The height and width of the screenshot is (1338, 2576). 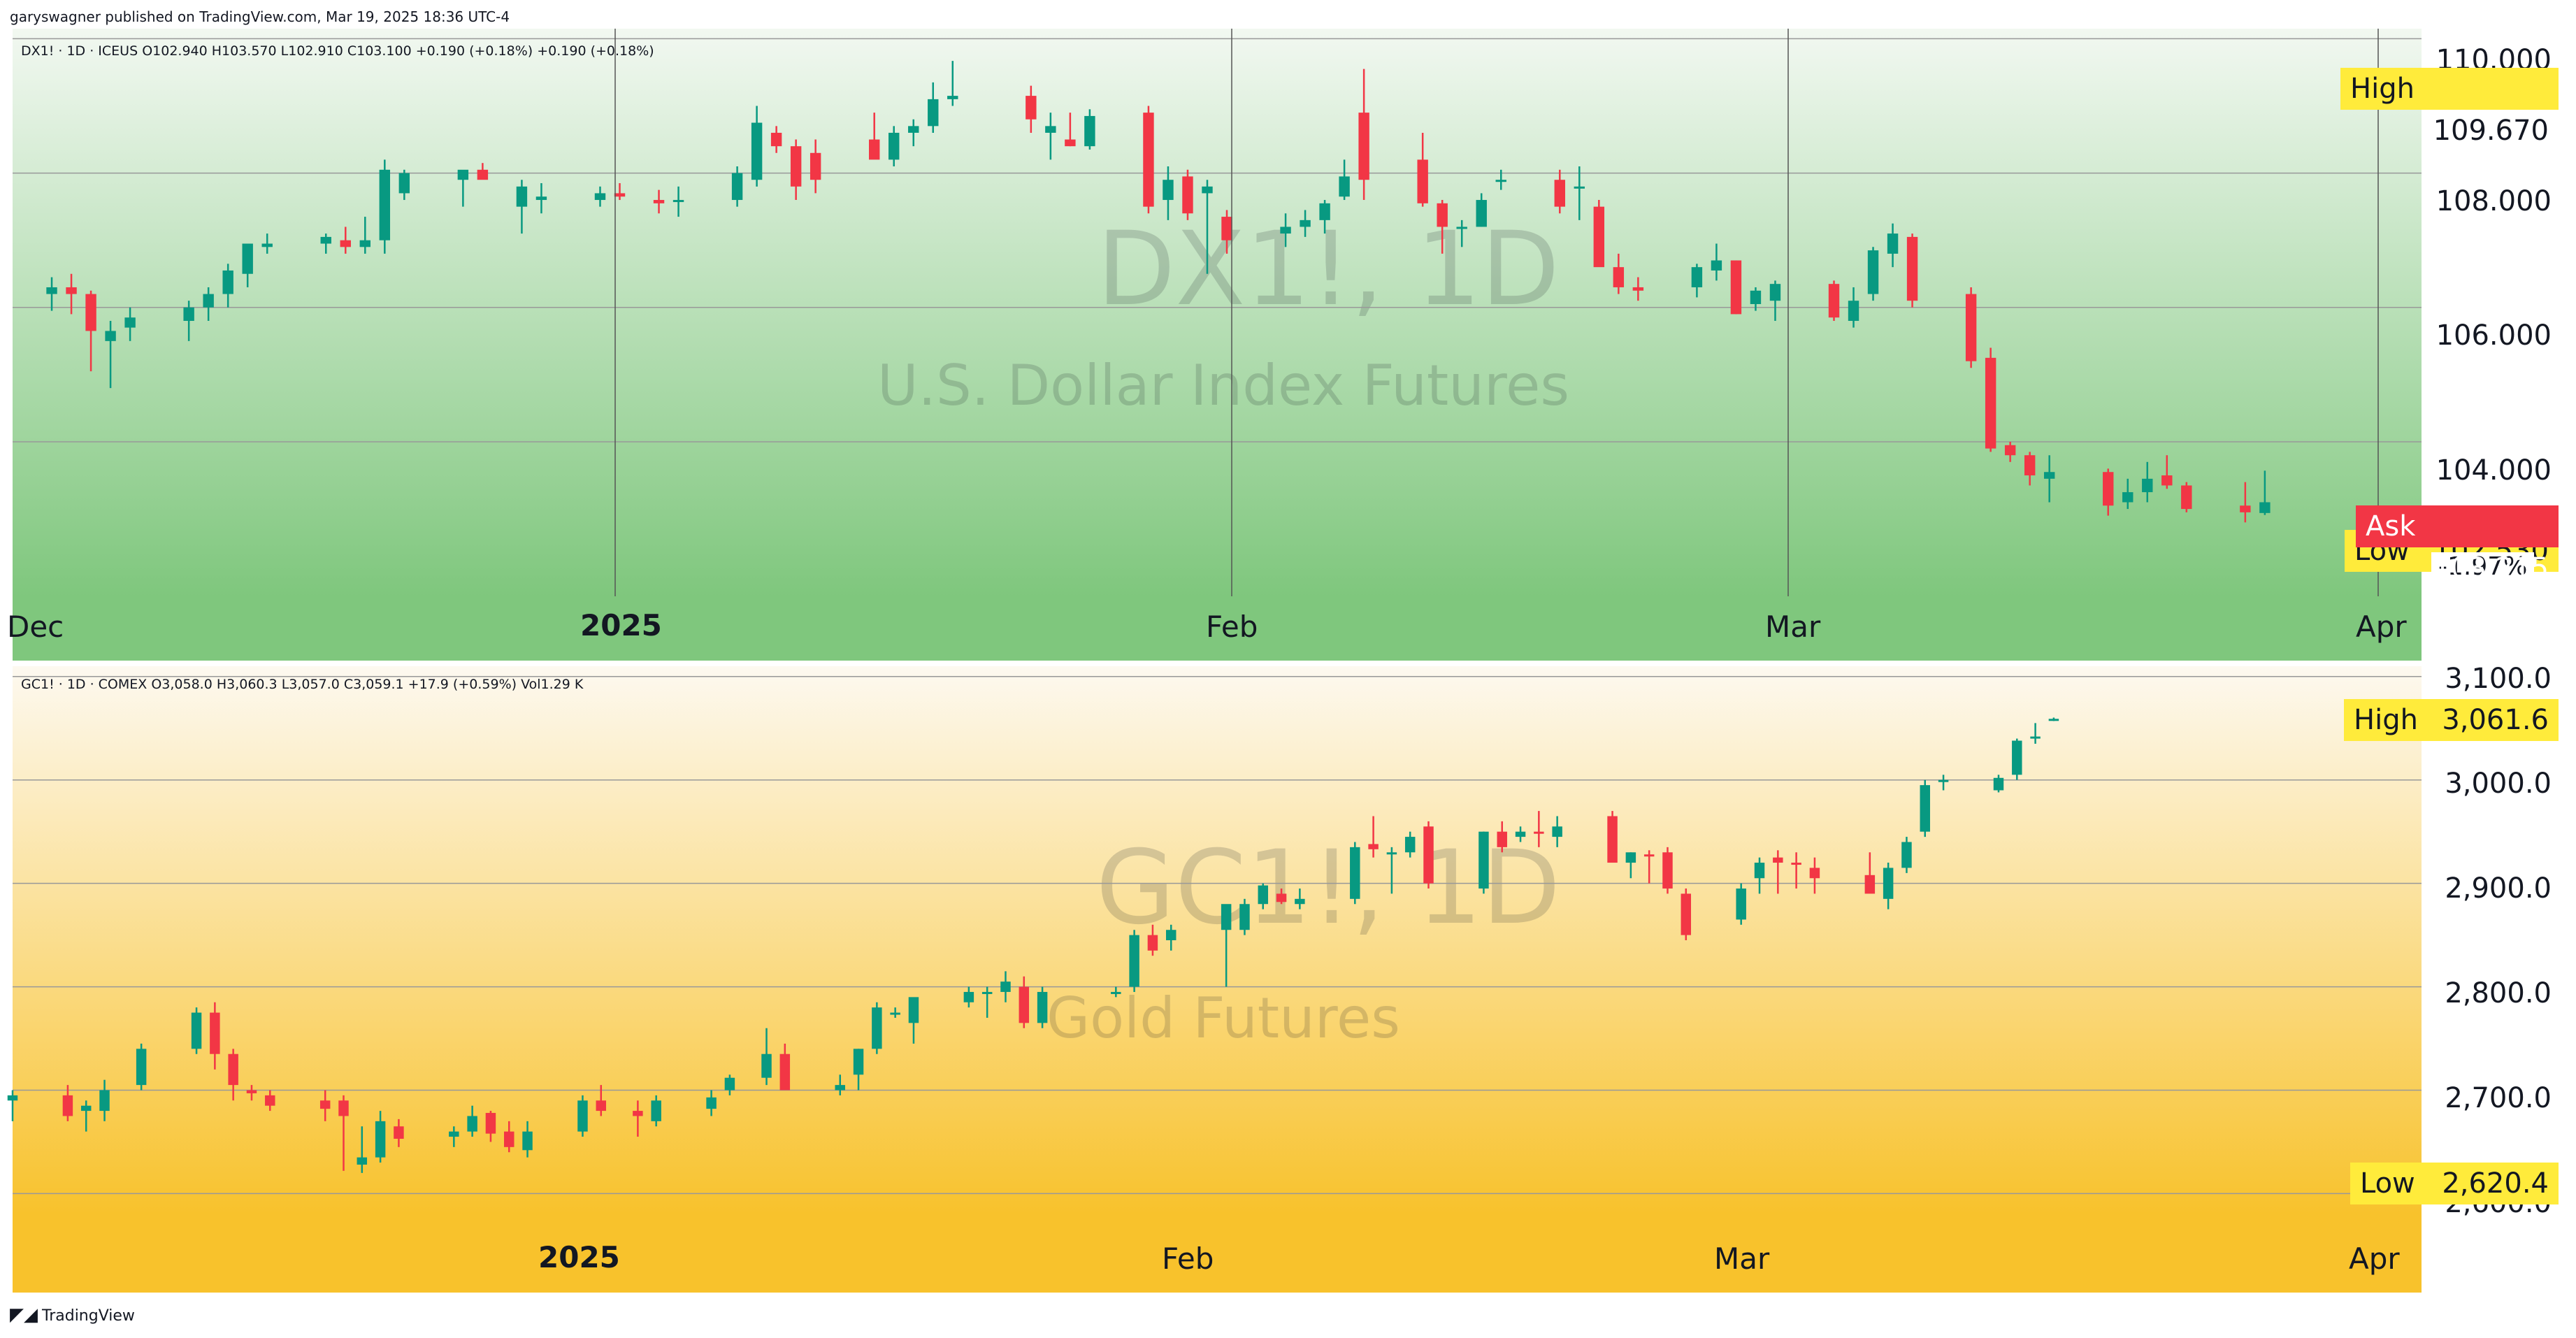 I want to click on dx-ask-tag-value: 103.215, so click(x=2491, y=568).